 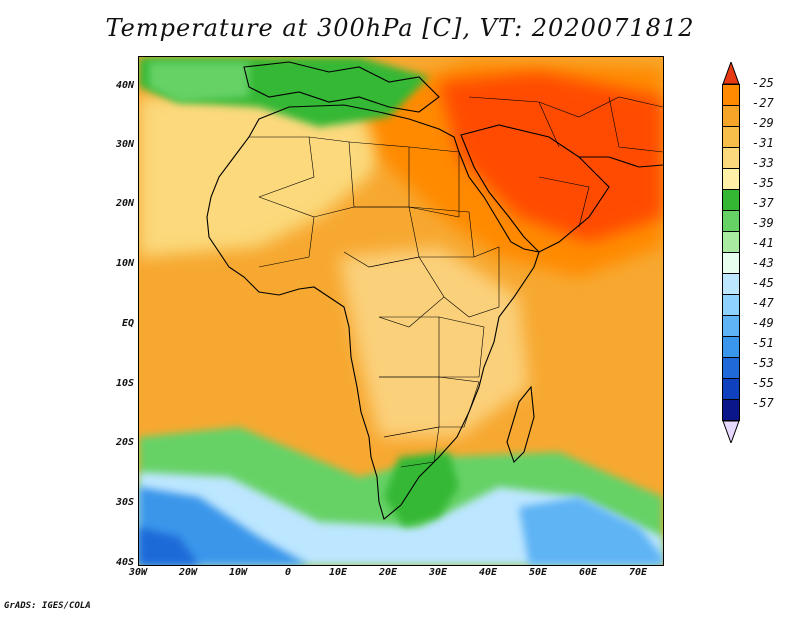 I want to click on colorbar-label: -43, so click(x=763, y=263).